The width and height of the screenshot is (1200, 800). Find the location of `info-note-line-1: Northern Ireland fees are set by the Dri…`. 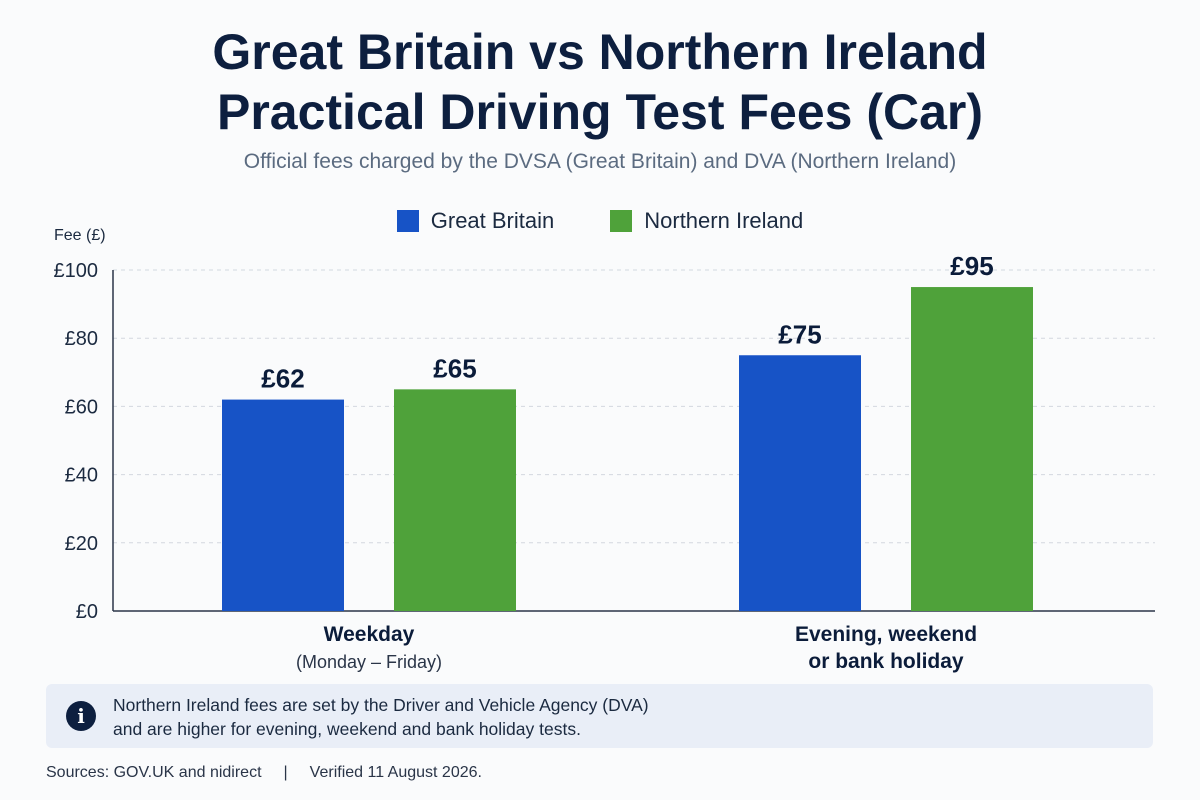

info-note-line-1: Northern Ireland fees are set by the Dri… is located at coordinates (381, 705).